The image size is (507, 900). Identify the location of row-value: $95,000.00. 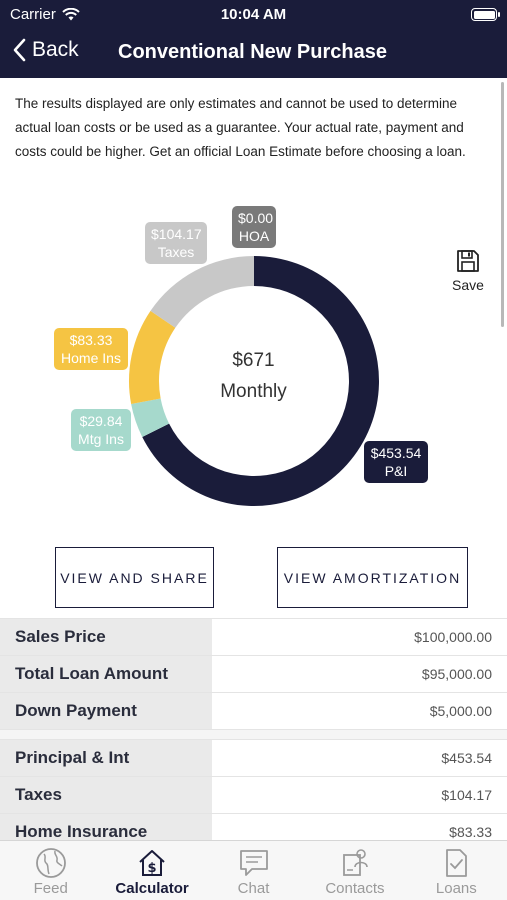
(456, 674).